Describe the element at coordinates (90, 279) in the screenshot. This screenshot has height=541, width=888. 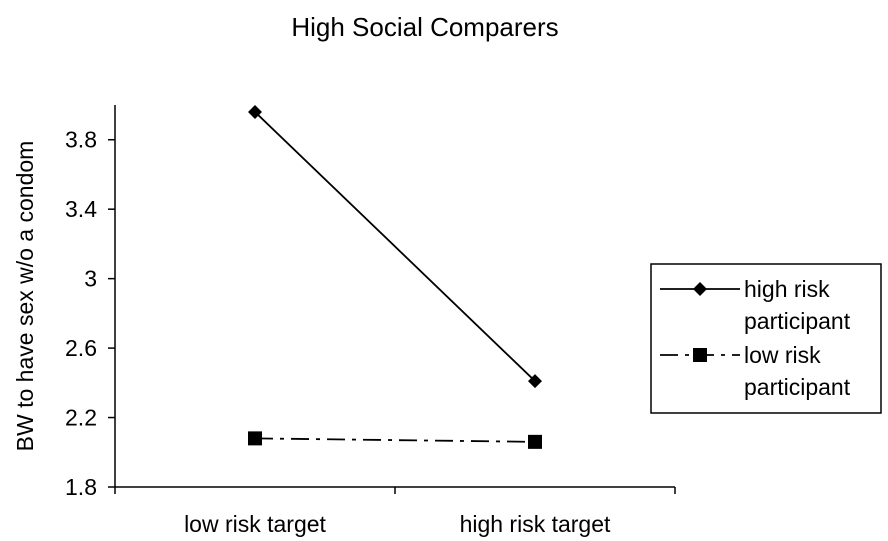
I see `y-tick-label: 3` at that location.